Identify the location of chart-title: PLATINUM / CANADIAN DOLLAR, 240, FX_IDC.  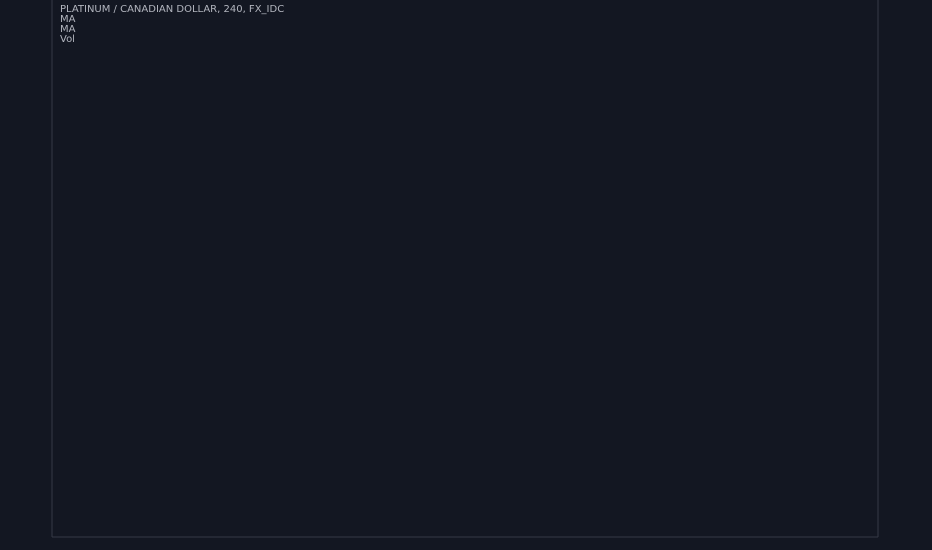
(172, 9).